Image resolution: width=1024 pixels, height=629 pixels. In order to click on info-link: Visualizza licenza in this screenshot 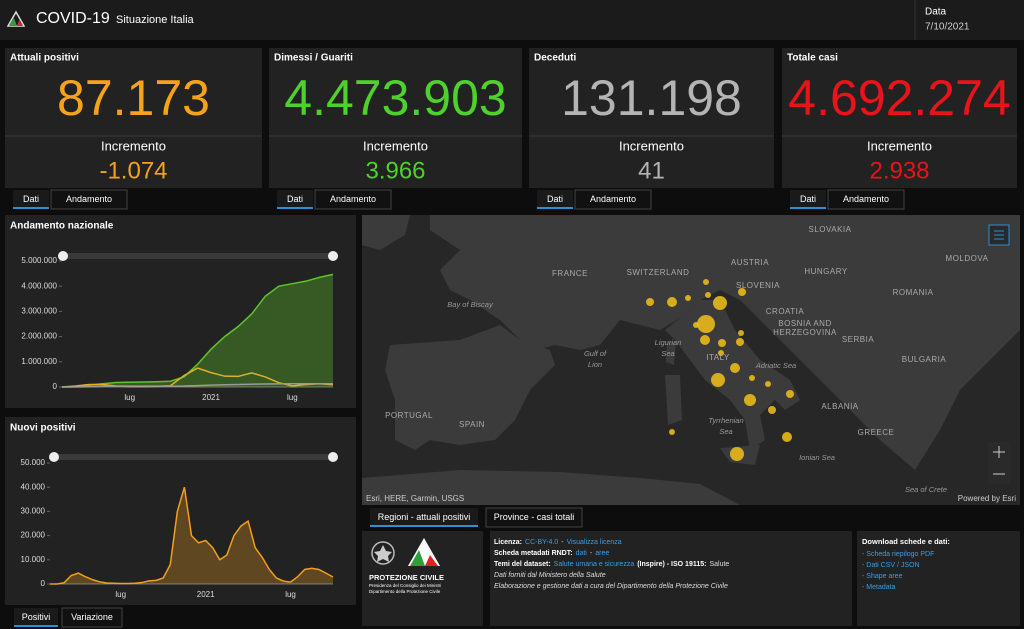, I will do `click(594, 542)`.